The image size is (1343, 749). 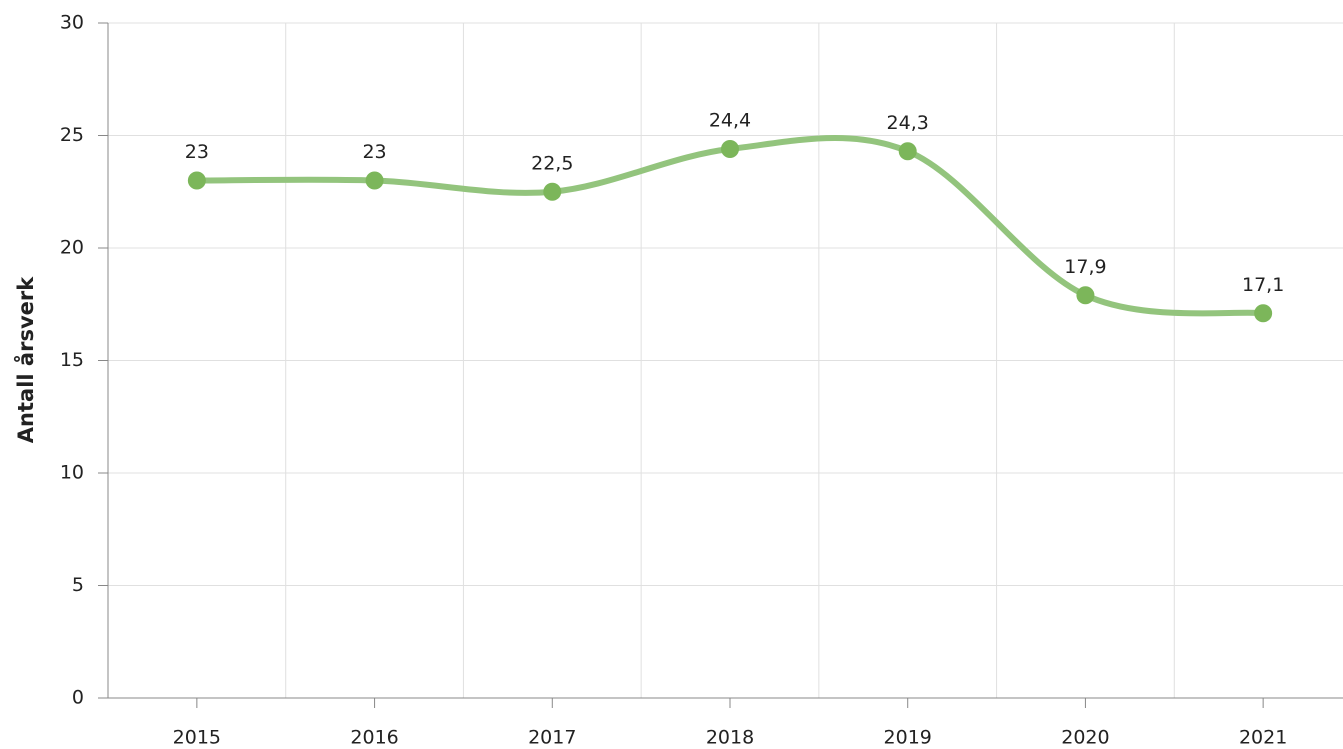 I want to click on y-tick-label: 15, so click(x=72, y=360).